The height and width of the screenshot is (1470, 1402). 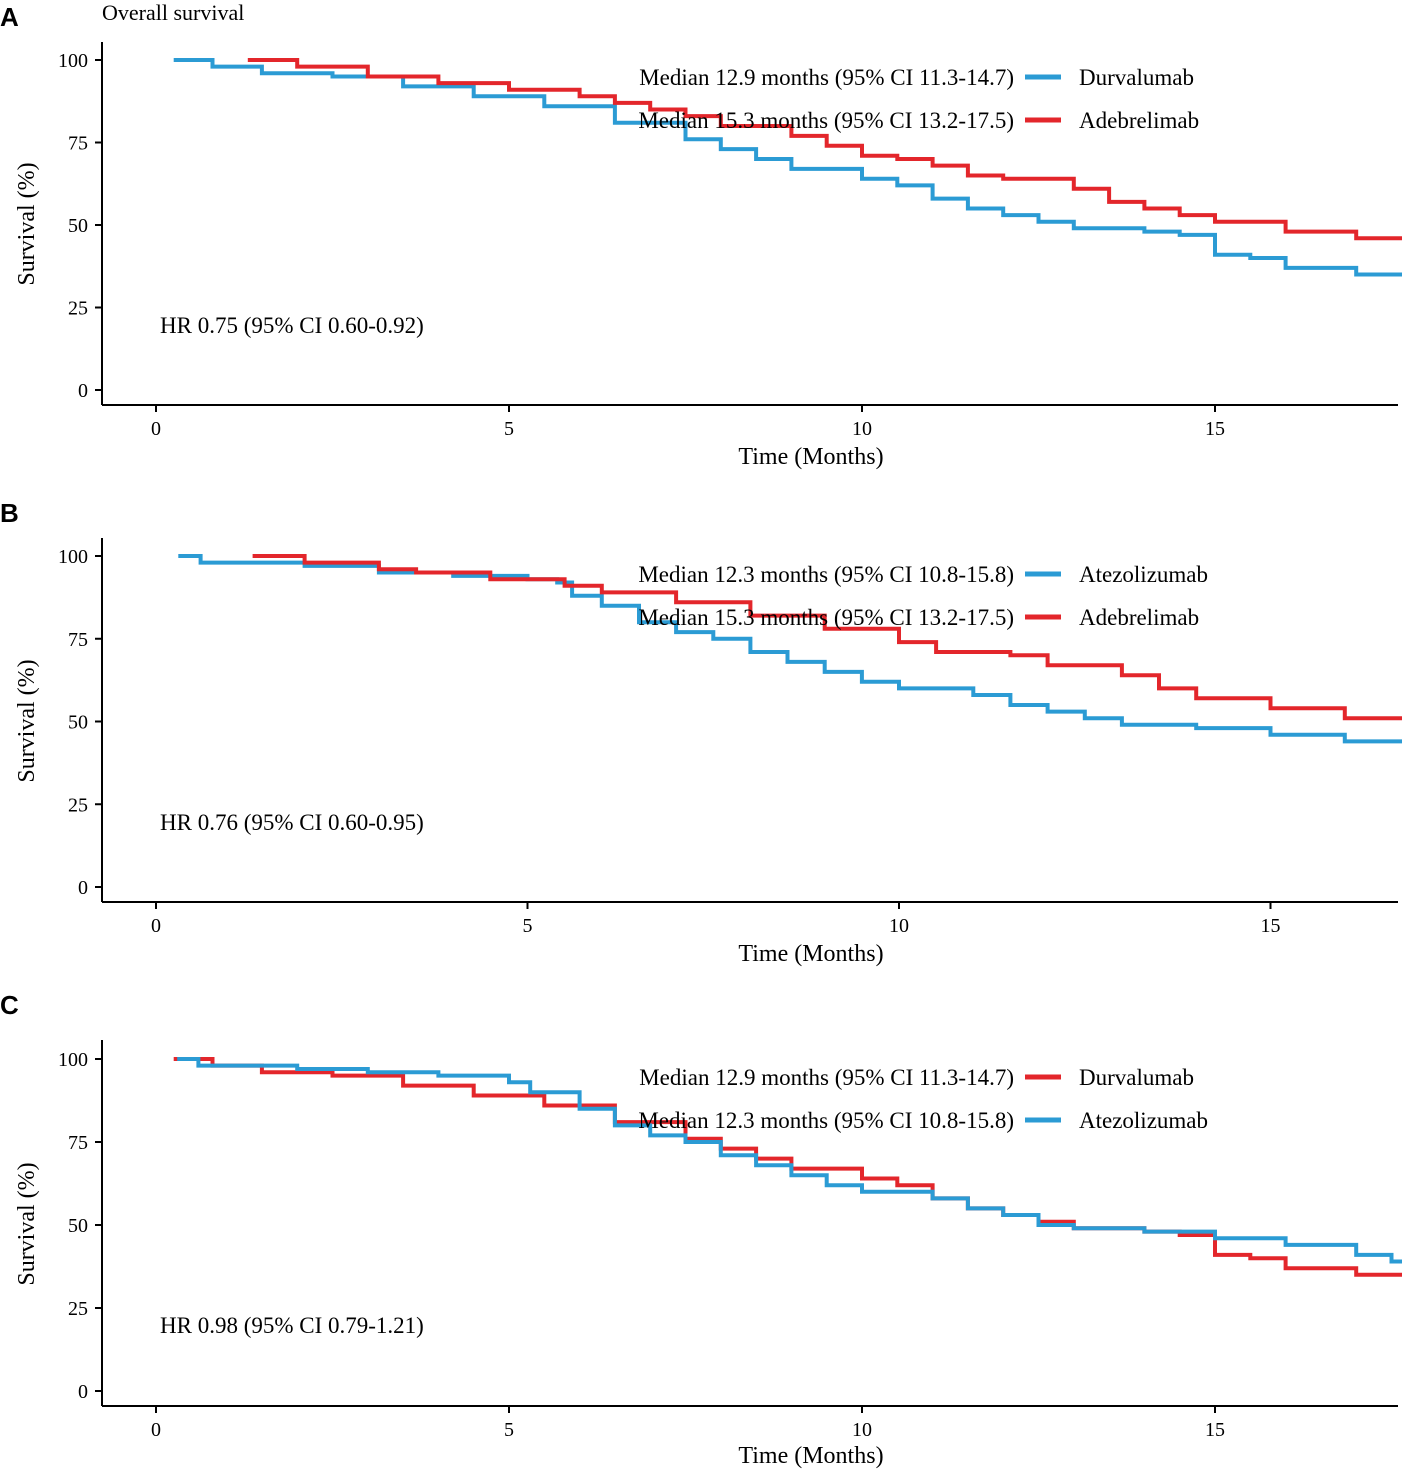 I want to click on legend-name-1: Atezolizumab, so click(x=1143, y=574).